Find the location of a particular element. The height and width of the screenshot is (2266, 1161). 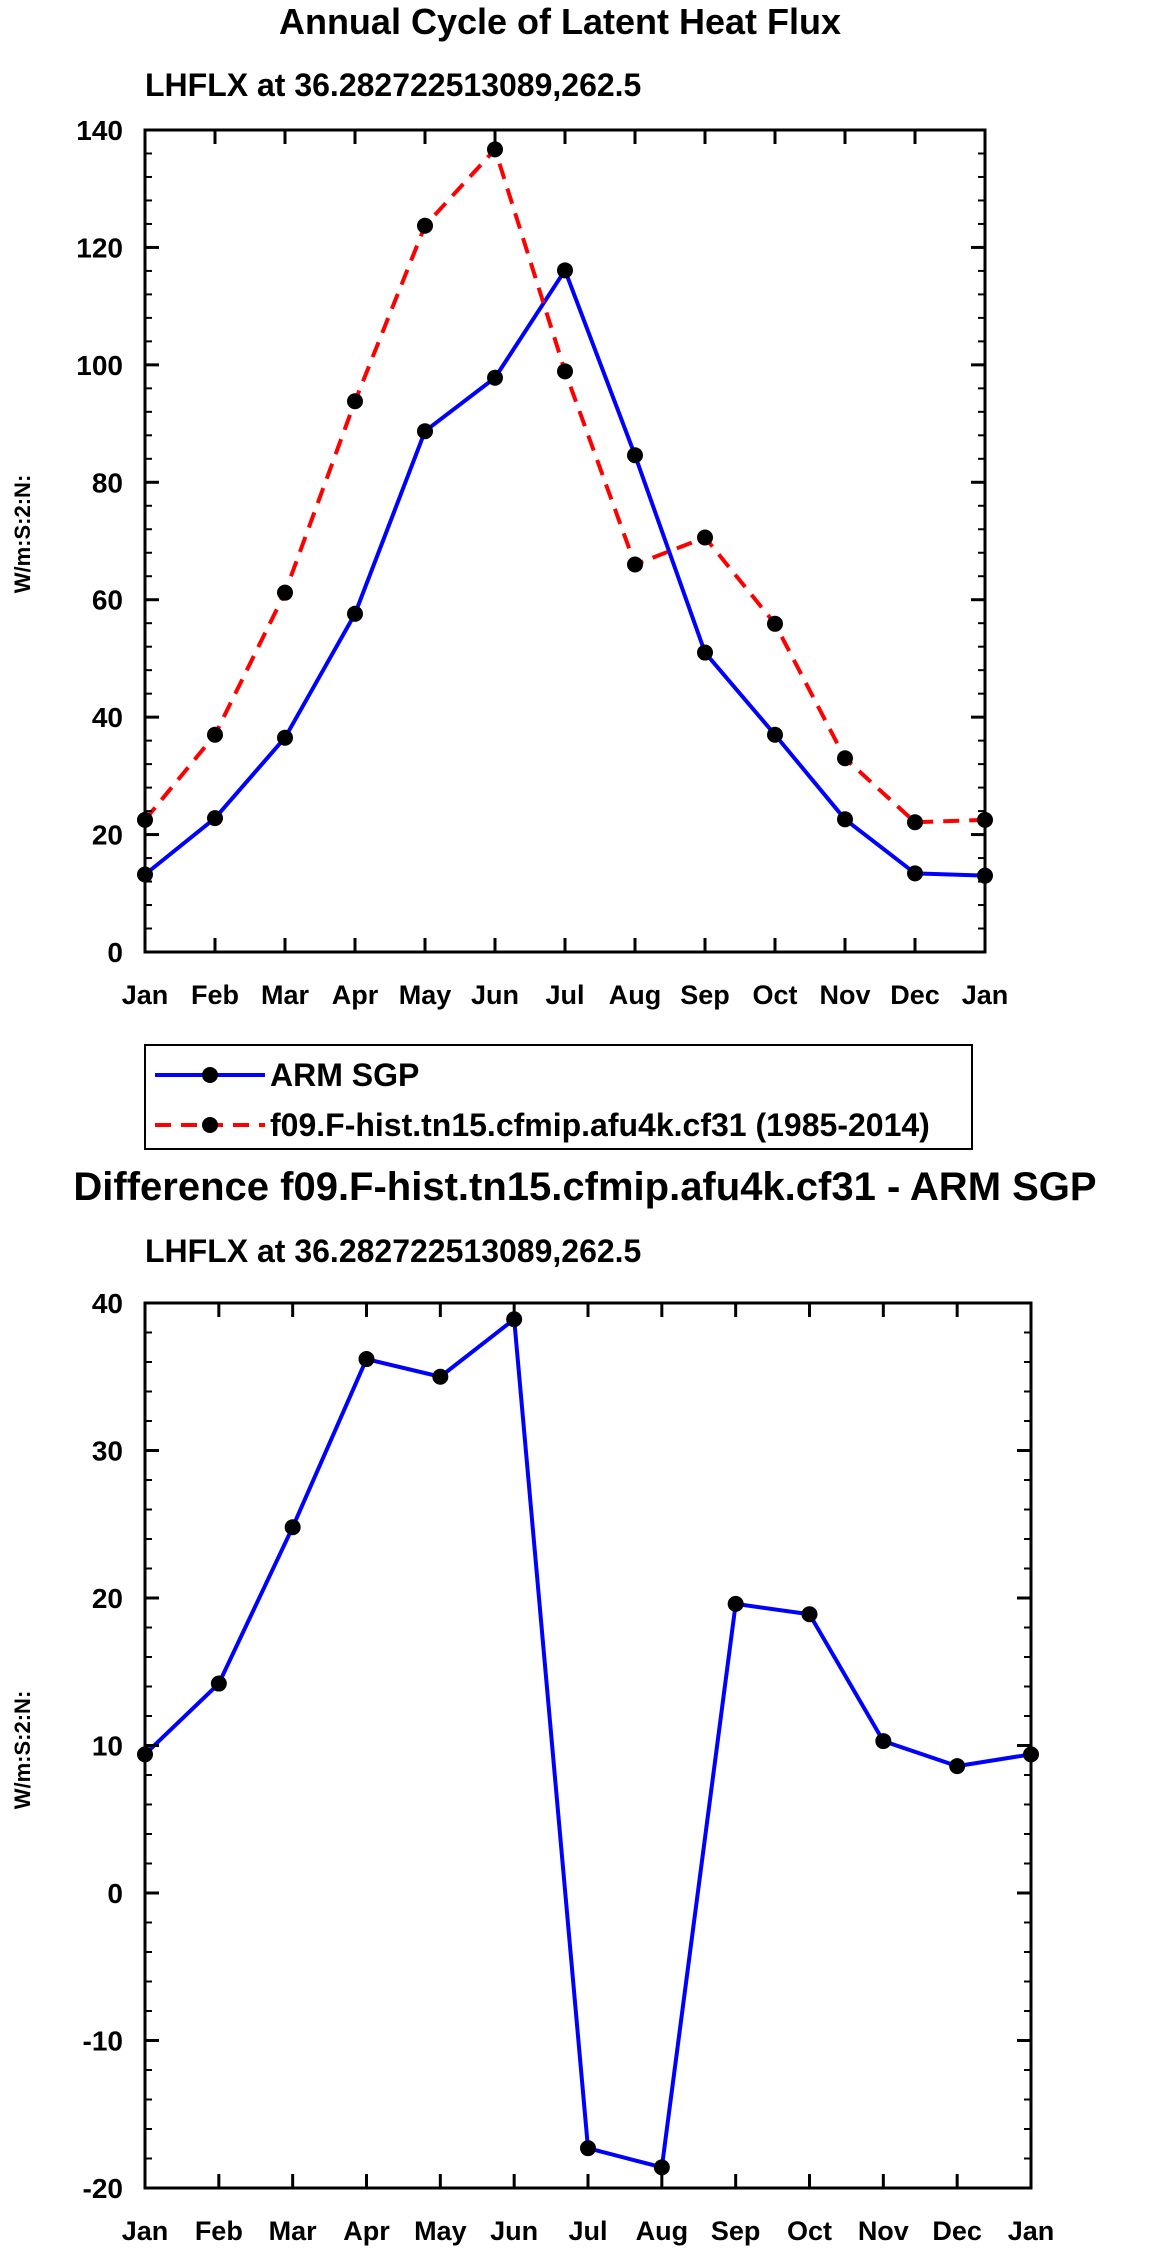

y-tick-label: 120 is located at coordinates (99, 247).